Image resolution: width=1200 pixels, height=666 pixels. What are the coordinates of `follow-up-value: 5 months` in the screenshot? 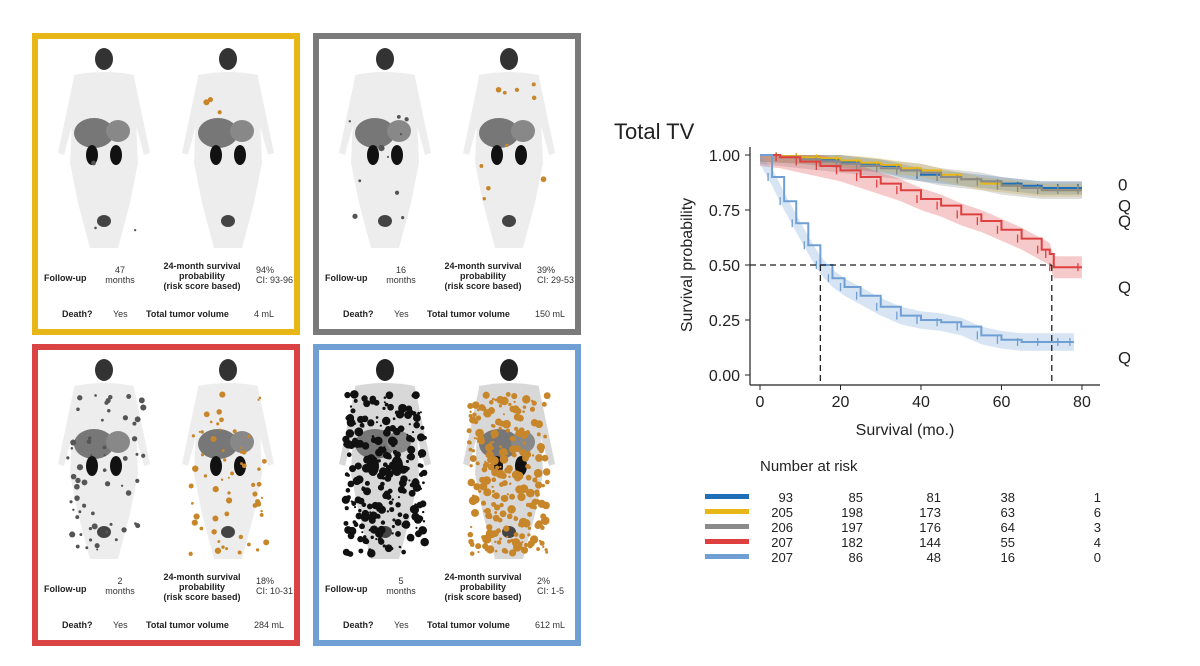 It's located at (401, 586).